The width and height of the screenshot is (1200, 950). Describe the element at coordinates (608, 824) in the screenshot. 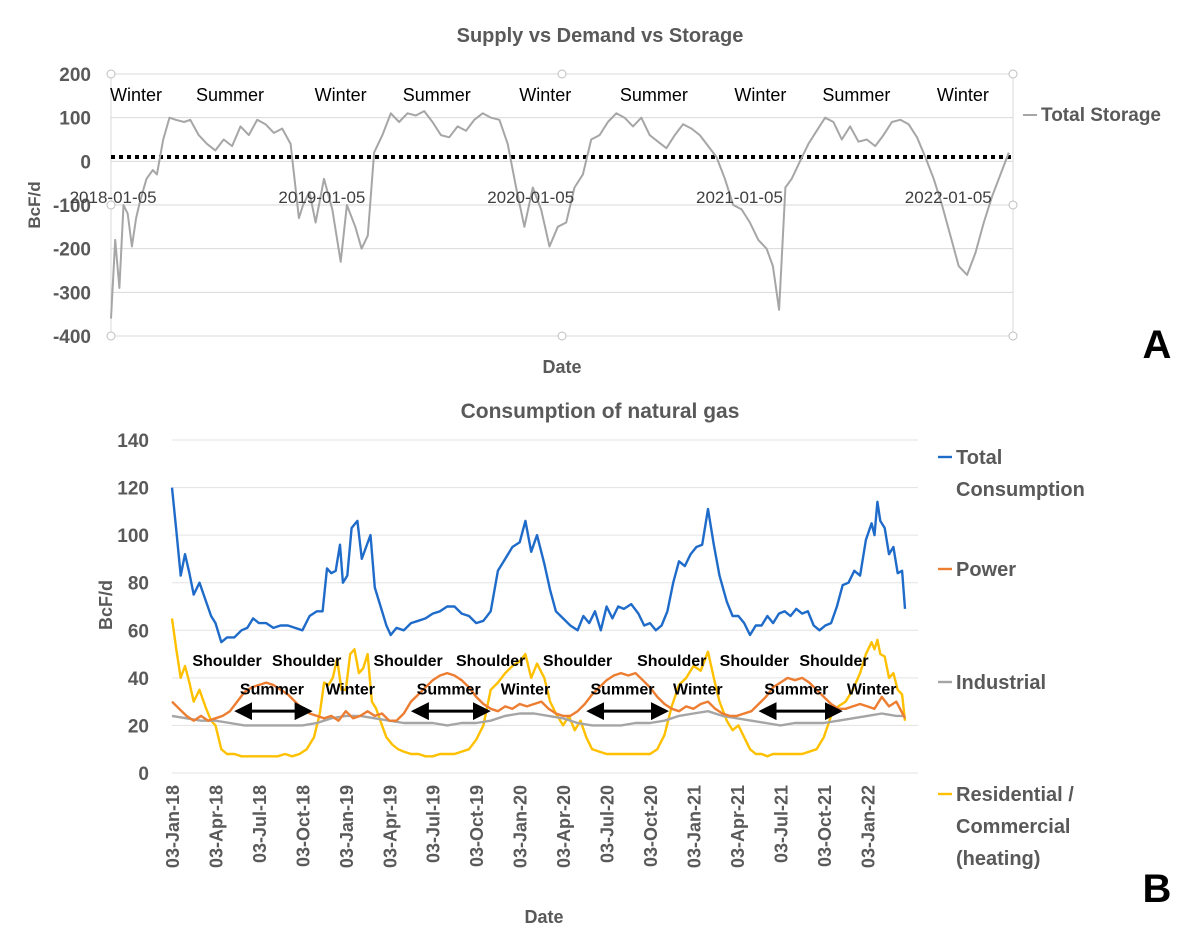

I see `chart-b-x-tick-label: 03-Jul-20` at that location.